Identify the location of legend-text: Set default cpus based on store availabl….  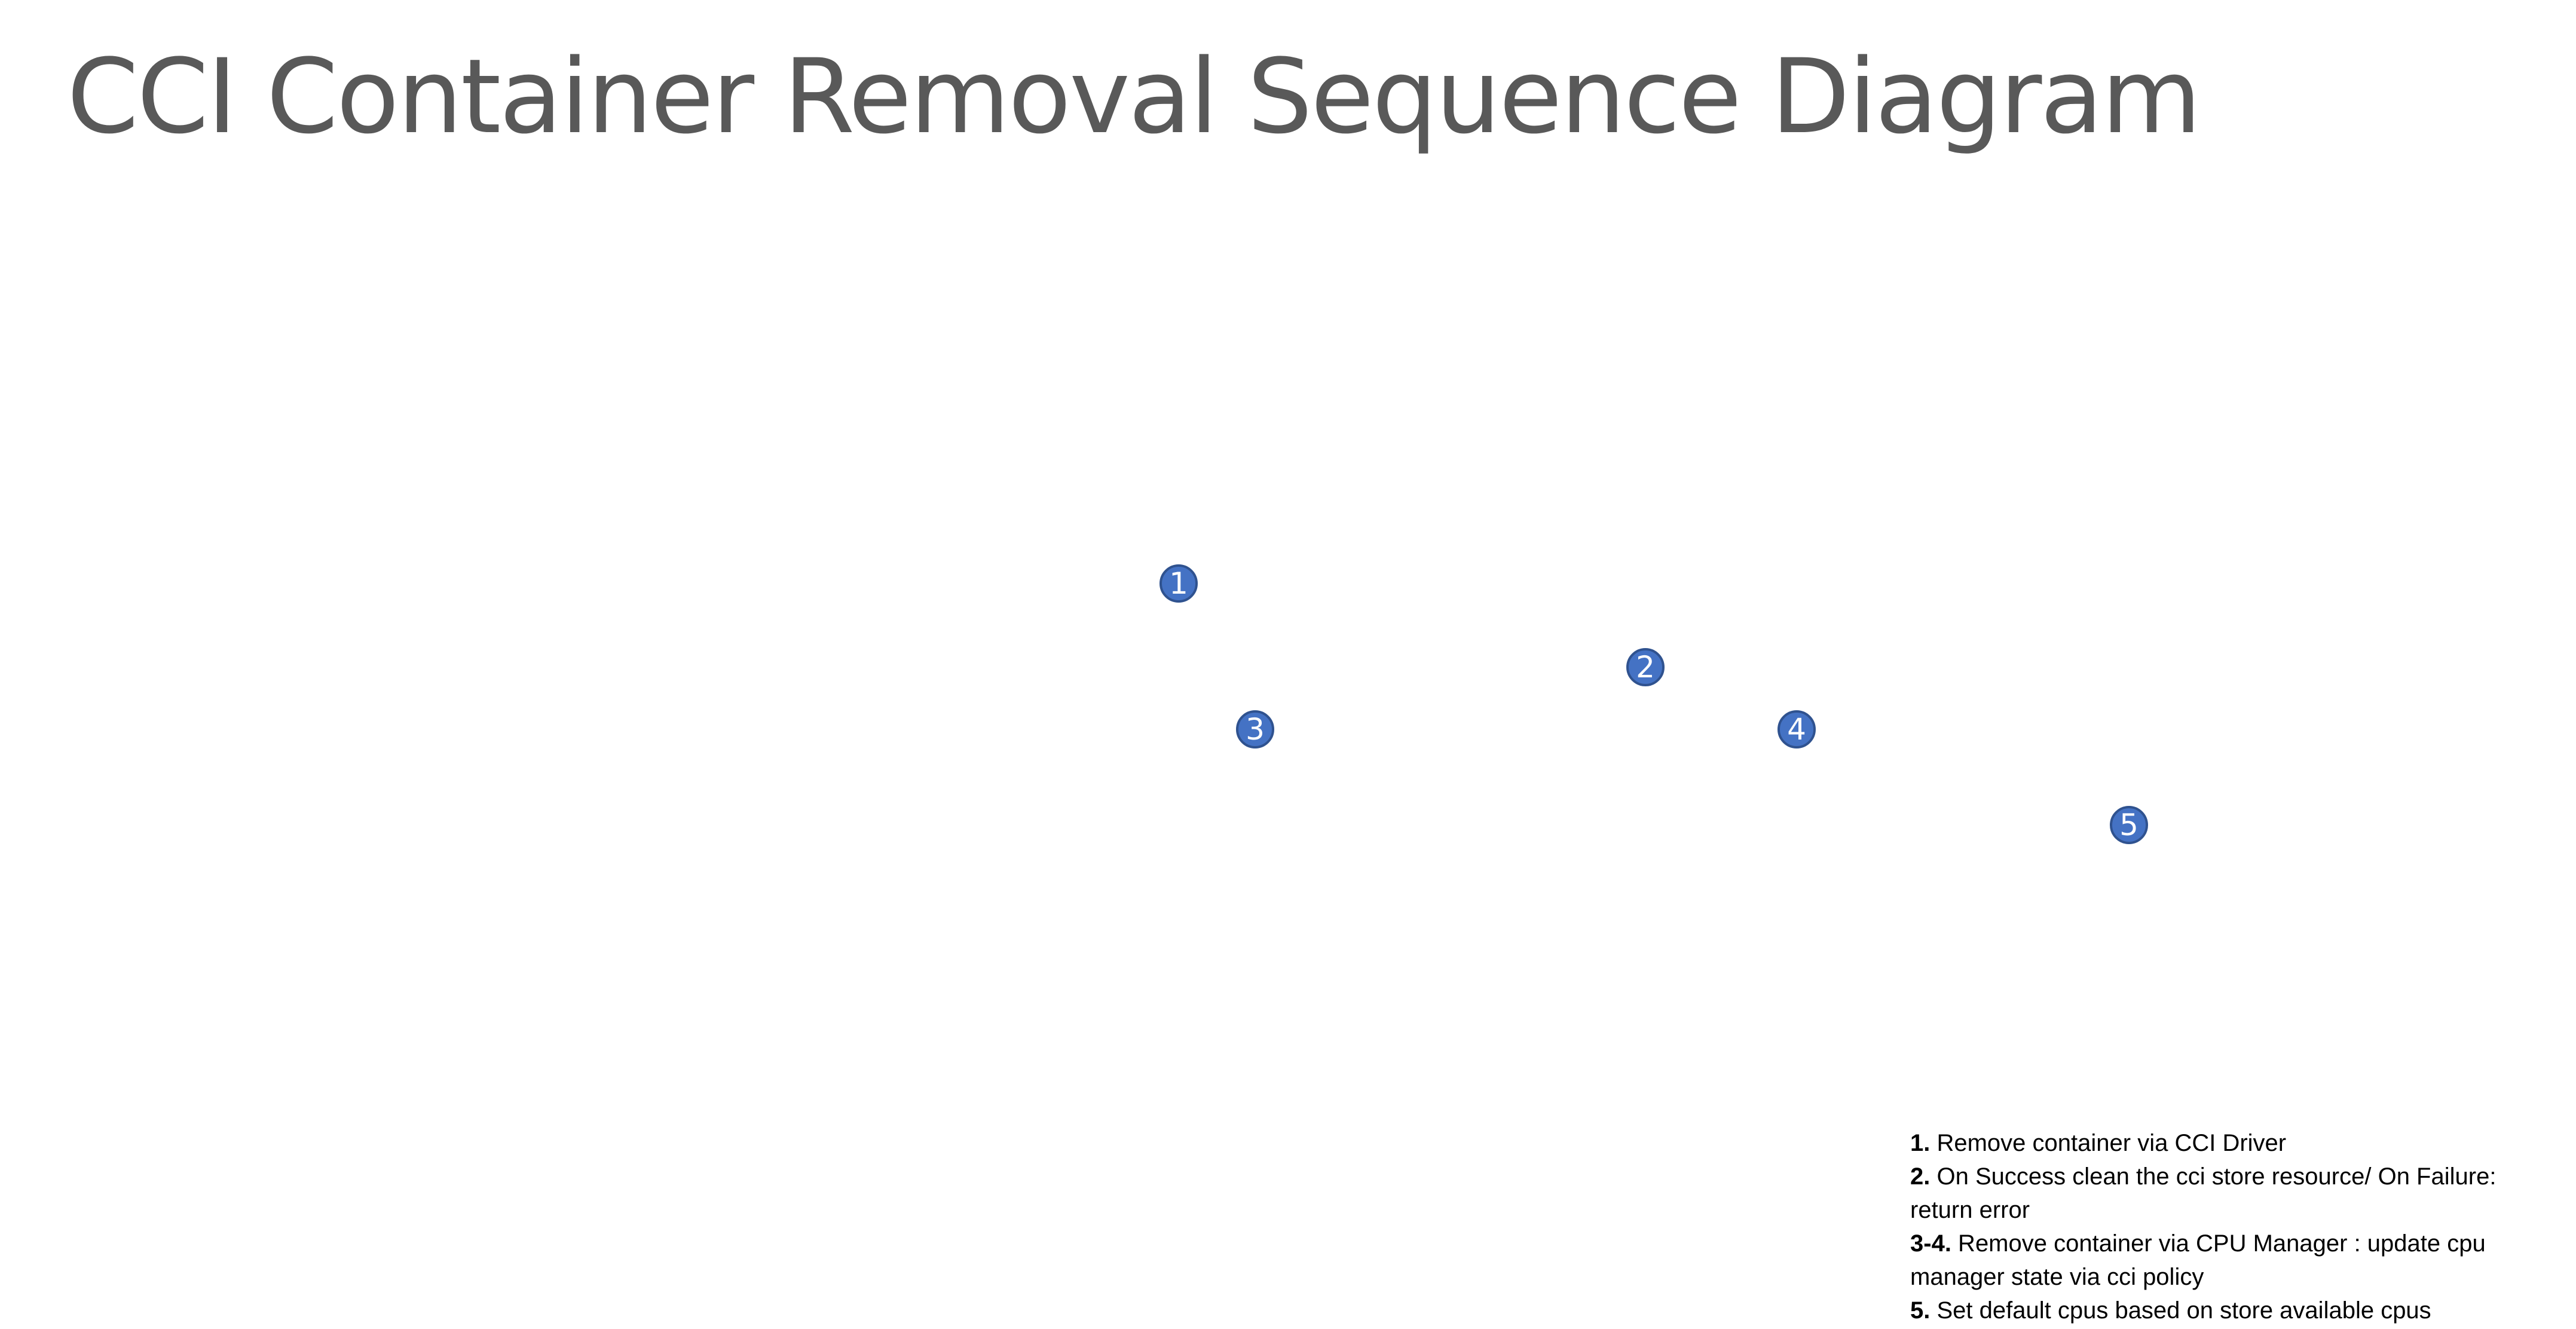
(2180, 1310).